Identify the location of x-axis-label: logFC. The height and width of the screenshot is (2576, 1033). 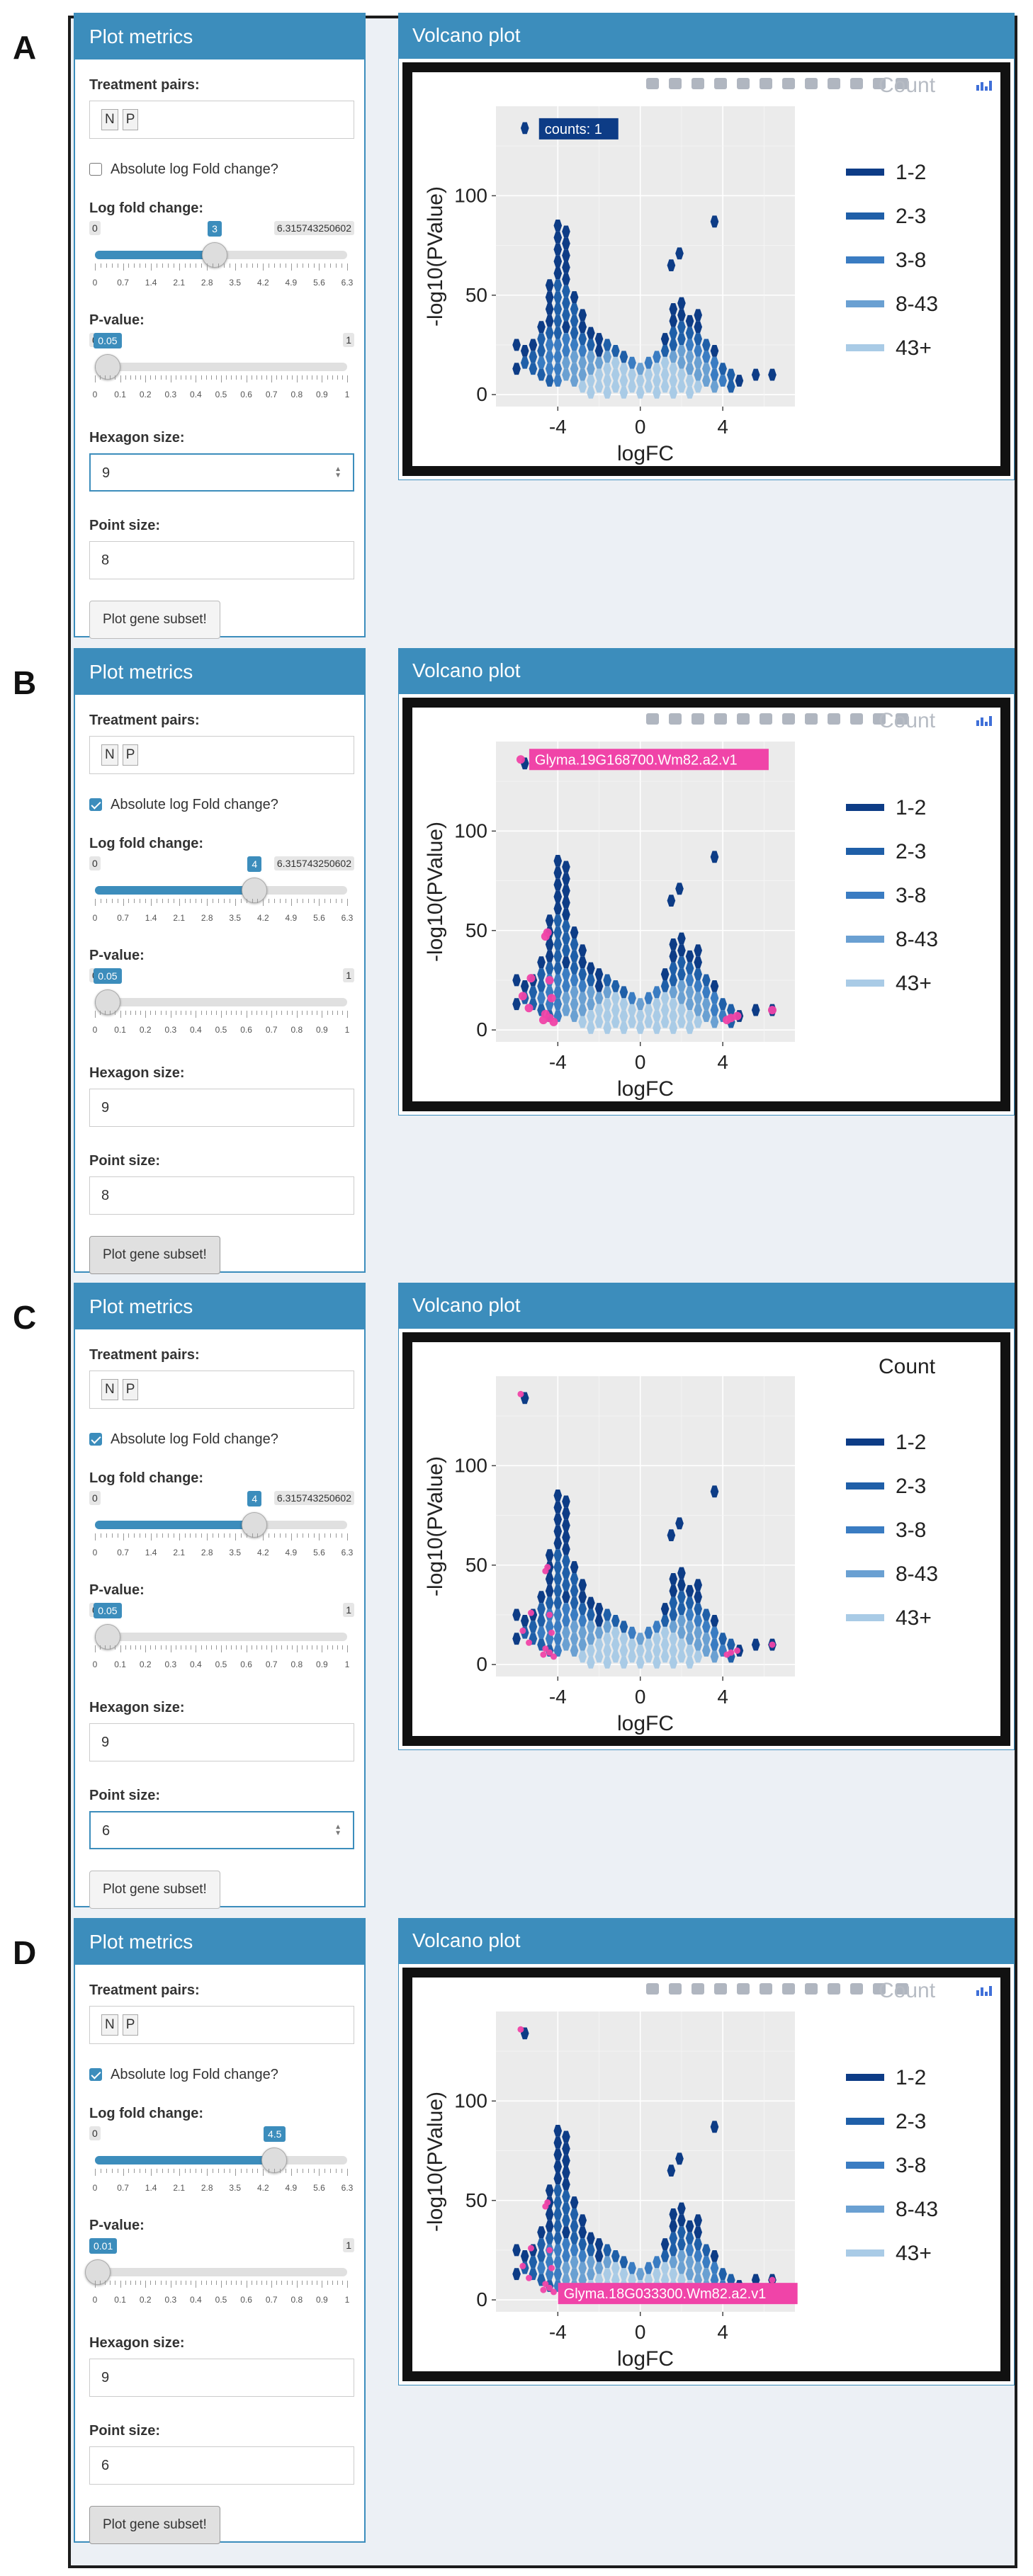
(645, 453).